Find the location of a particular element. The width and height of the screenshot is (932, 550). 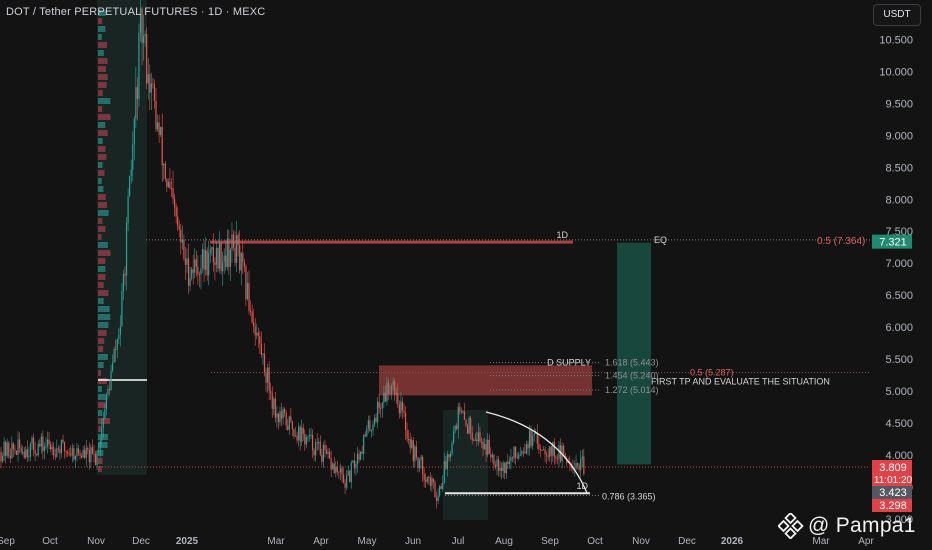

y-tick-label: 8.000 is located at coordinates (899, 200).